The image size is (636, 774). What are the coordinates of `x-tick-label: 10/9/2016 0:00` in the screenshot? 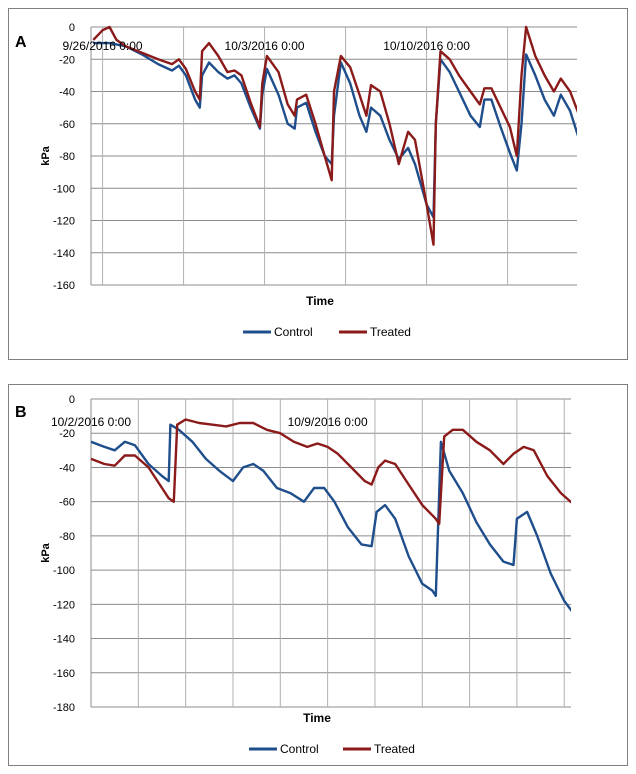 It's located at (328, 422).